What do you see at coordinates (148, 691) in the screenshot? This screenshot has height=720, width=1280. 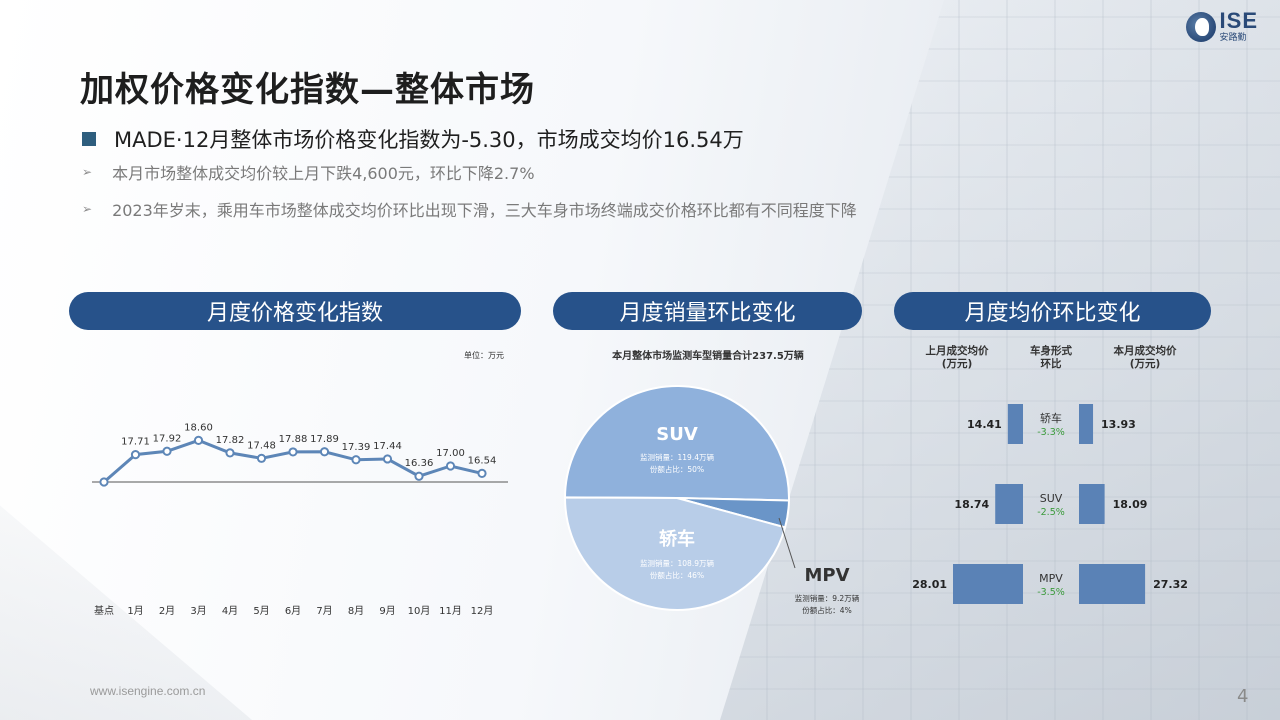 I see `footer-url: www.isengine.com.cn` at bounding box center [148, 691].